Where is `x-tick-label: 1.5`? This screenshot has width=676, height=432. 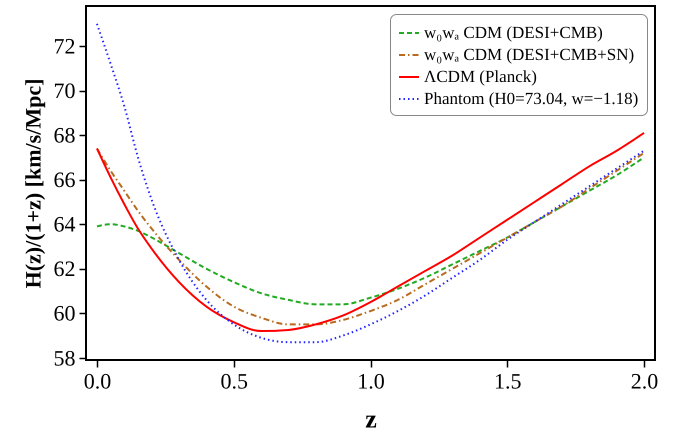 x-tick-label: 1.5 is located at coordinates (508, 381).